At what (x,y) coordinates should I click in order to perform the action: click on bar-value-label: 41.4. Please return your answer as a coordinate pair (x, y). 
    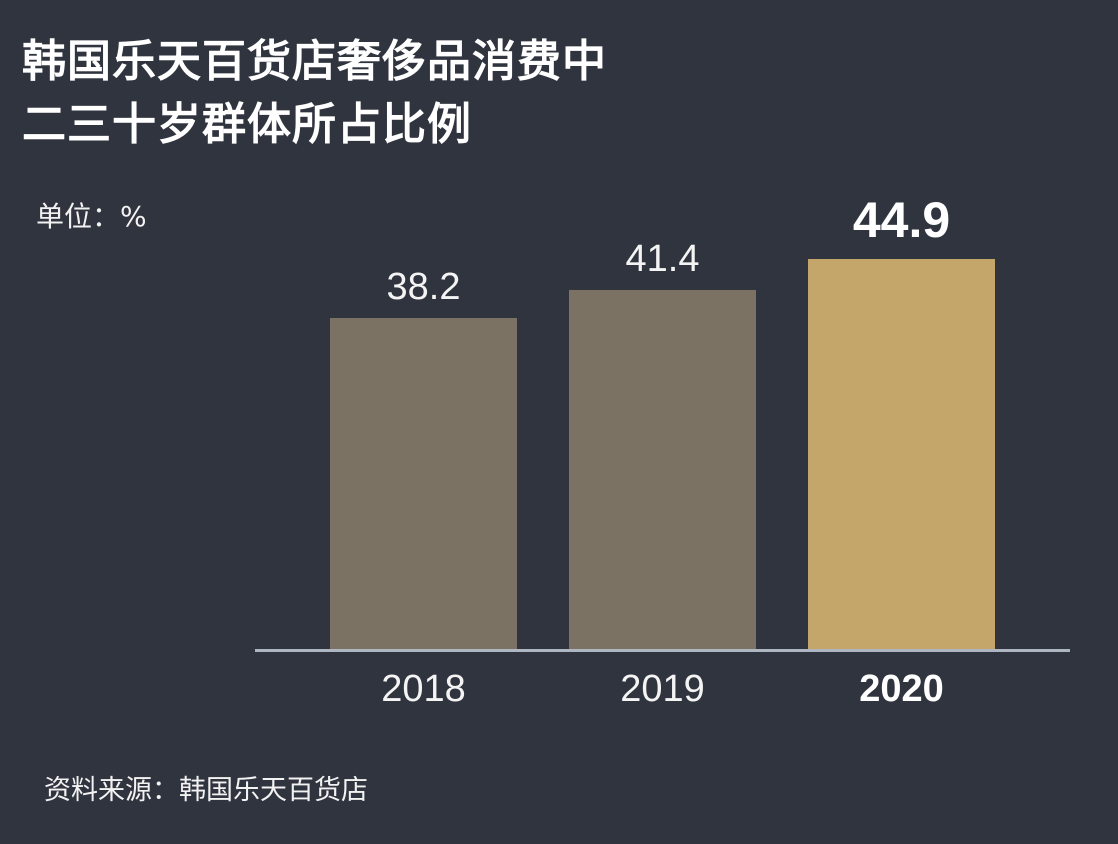
    Looking at the image, I should click on (662, 259).